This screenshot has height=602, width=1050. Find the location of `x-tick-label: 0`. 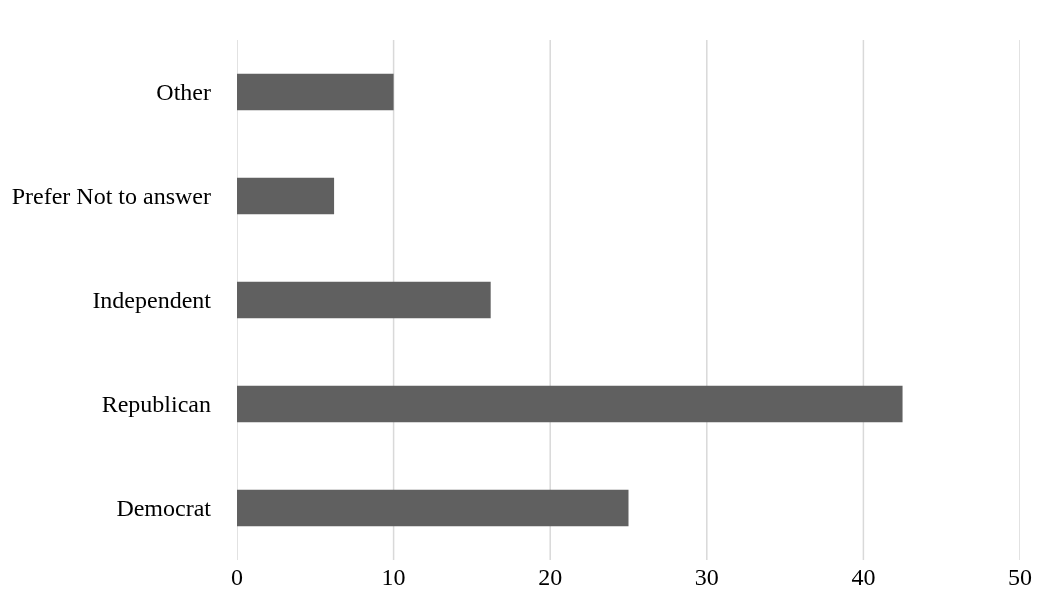

x-tick-label: 0 is located at coordinates (237, 577).